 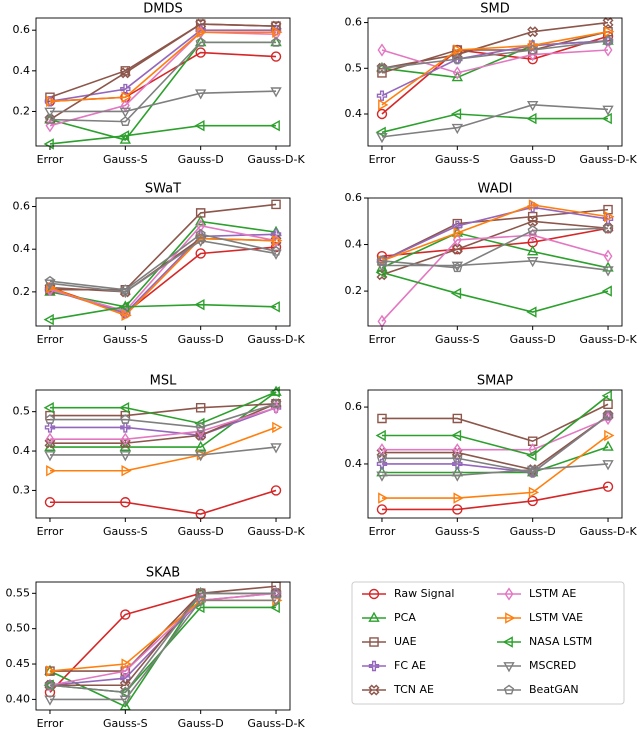 I want to click on panel-title: DMDS, so click(x=163, y=9).